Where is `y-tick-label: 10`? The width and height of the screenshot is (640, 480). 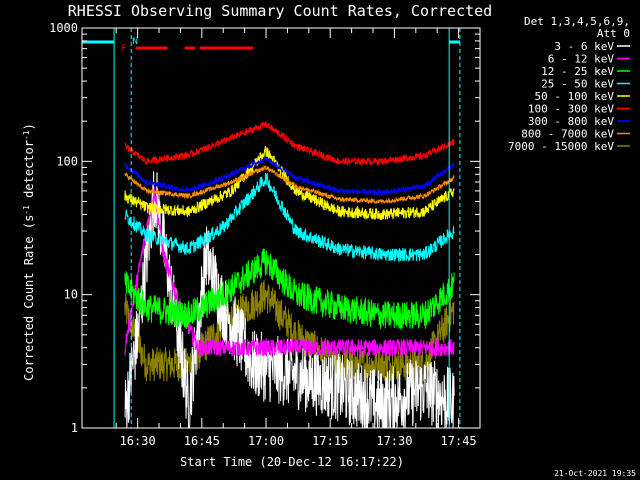
y-tick-label: 10 is located at coordinates (71, 295).